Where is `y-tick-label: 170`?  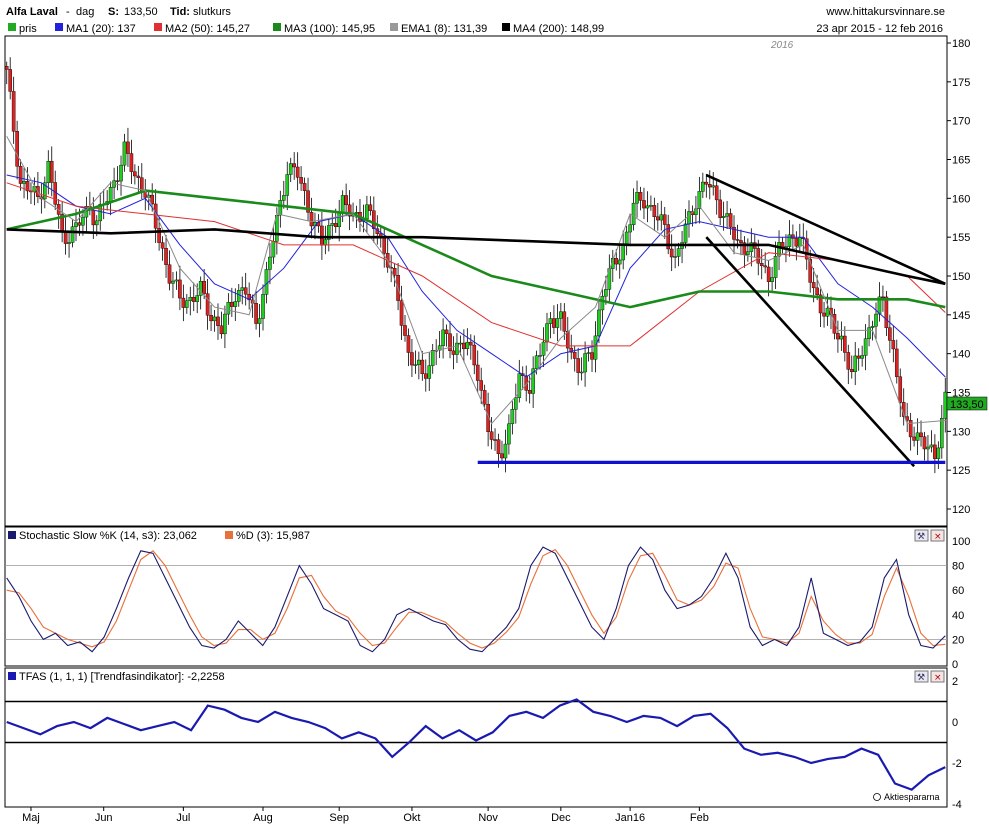 y-tick-label: 170 is located at coordinates (961, 122).